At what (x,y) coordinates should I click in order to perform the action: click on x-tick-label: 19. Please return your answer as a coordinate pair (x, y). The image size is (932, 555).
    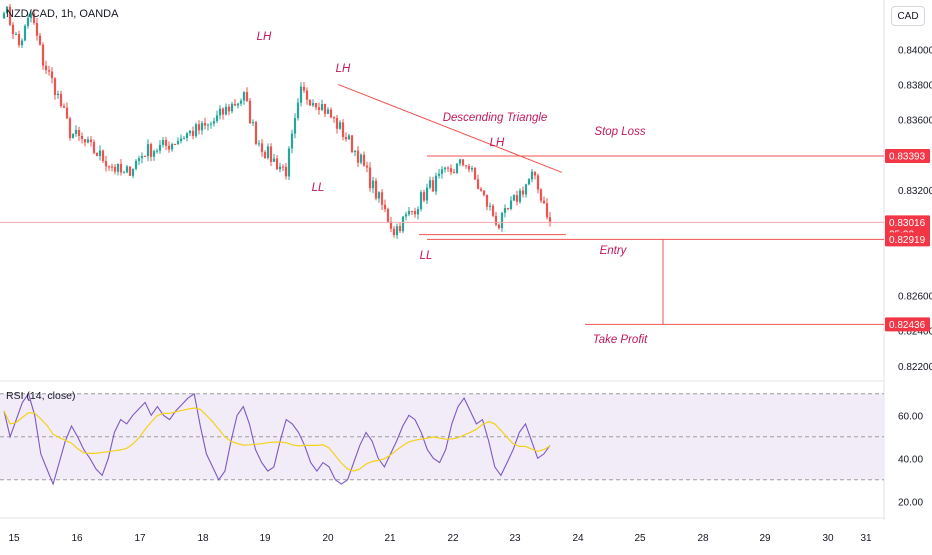
    Looking at the image, I should click on (265, 538).